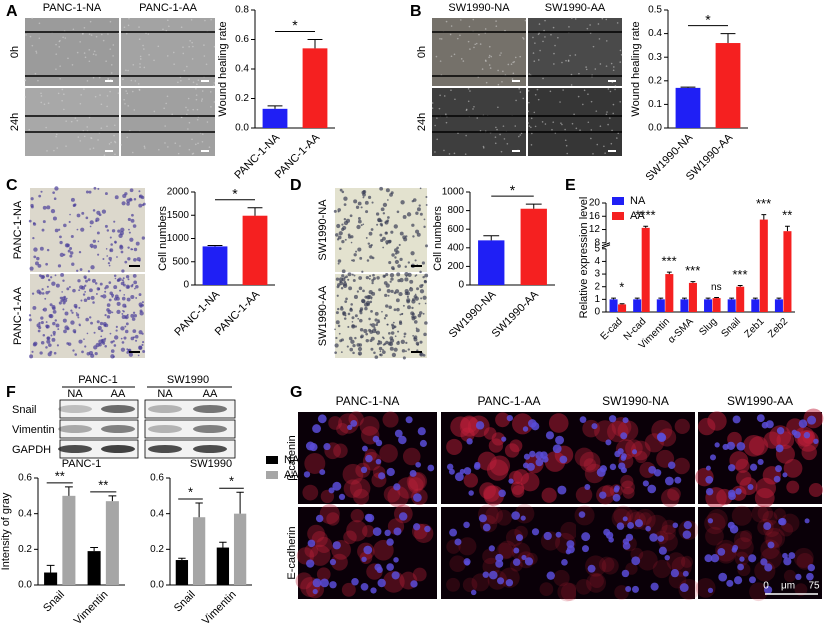  I want to click on y-tick-label: 600, so click(455, 229).